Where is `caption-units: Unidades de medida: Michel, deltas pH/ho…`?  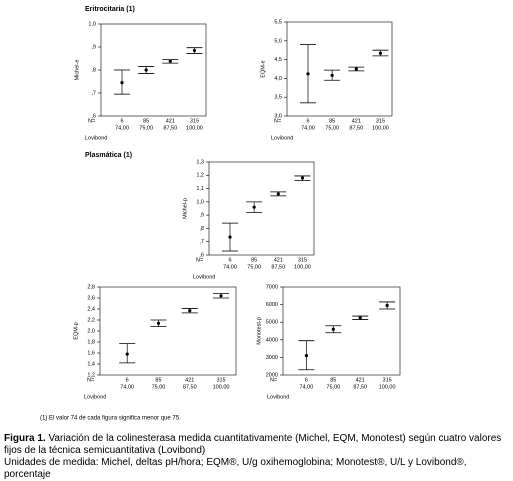
caption-units: Unidades de medida: Michel, deltas pH/ho… is located at coordinates (235, 468).